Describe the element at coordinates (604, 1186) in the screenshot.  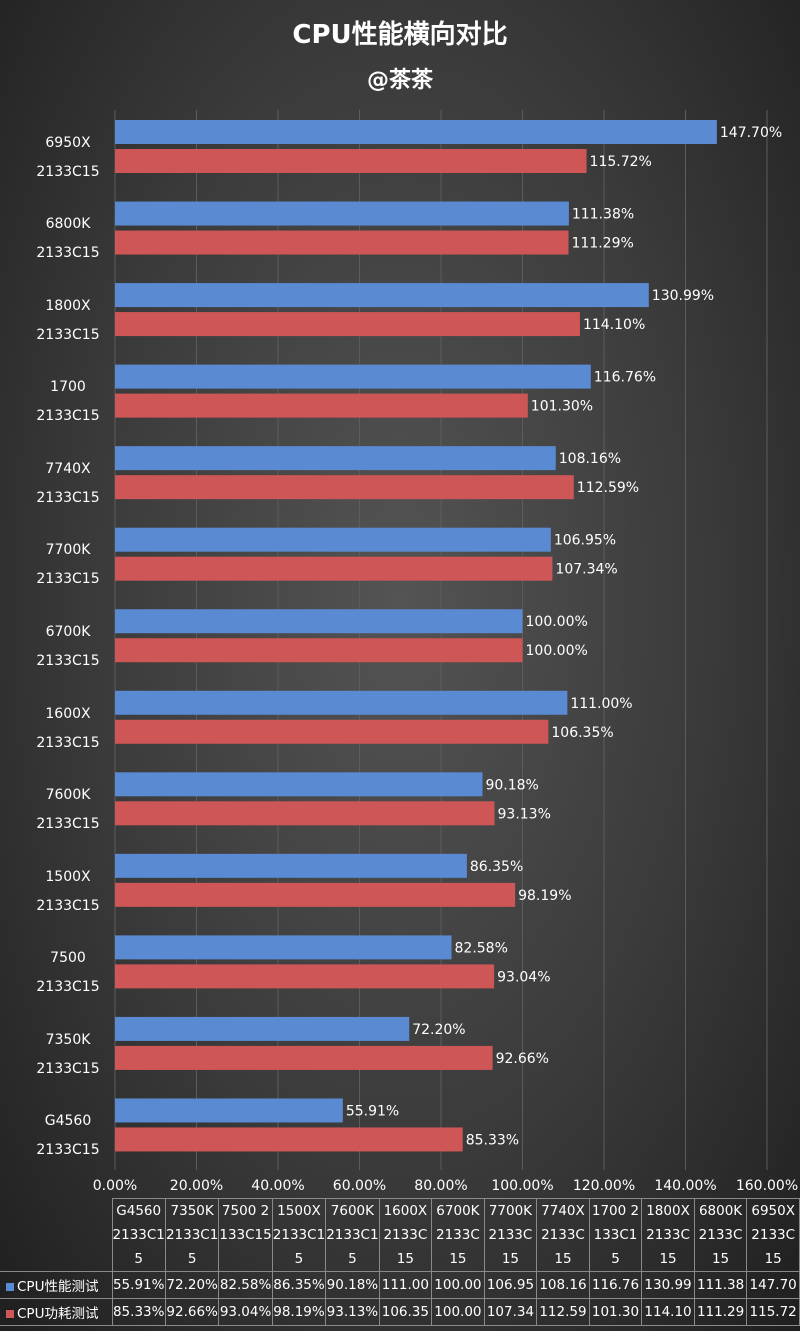
I see `x-tick-label: 120.00%` at that location.